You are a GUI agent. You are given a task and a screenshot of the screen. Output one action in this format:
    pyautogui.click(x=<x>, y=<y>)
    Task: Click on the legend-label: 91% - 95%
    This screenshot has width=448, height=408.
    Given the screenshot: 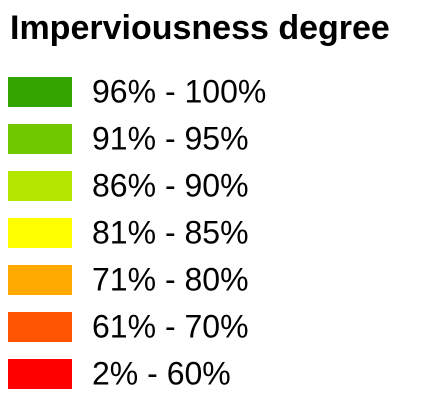 What is the action you would take?
    pyautogui.click(x=170, y=138)
    